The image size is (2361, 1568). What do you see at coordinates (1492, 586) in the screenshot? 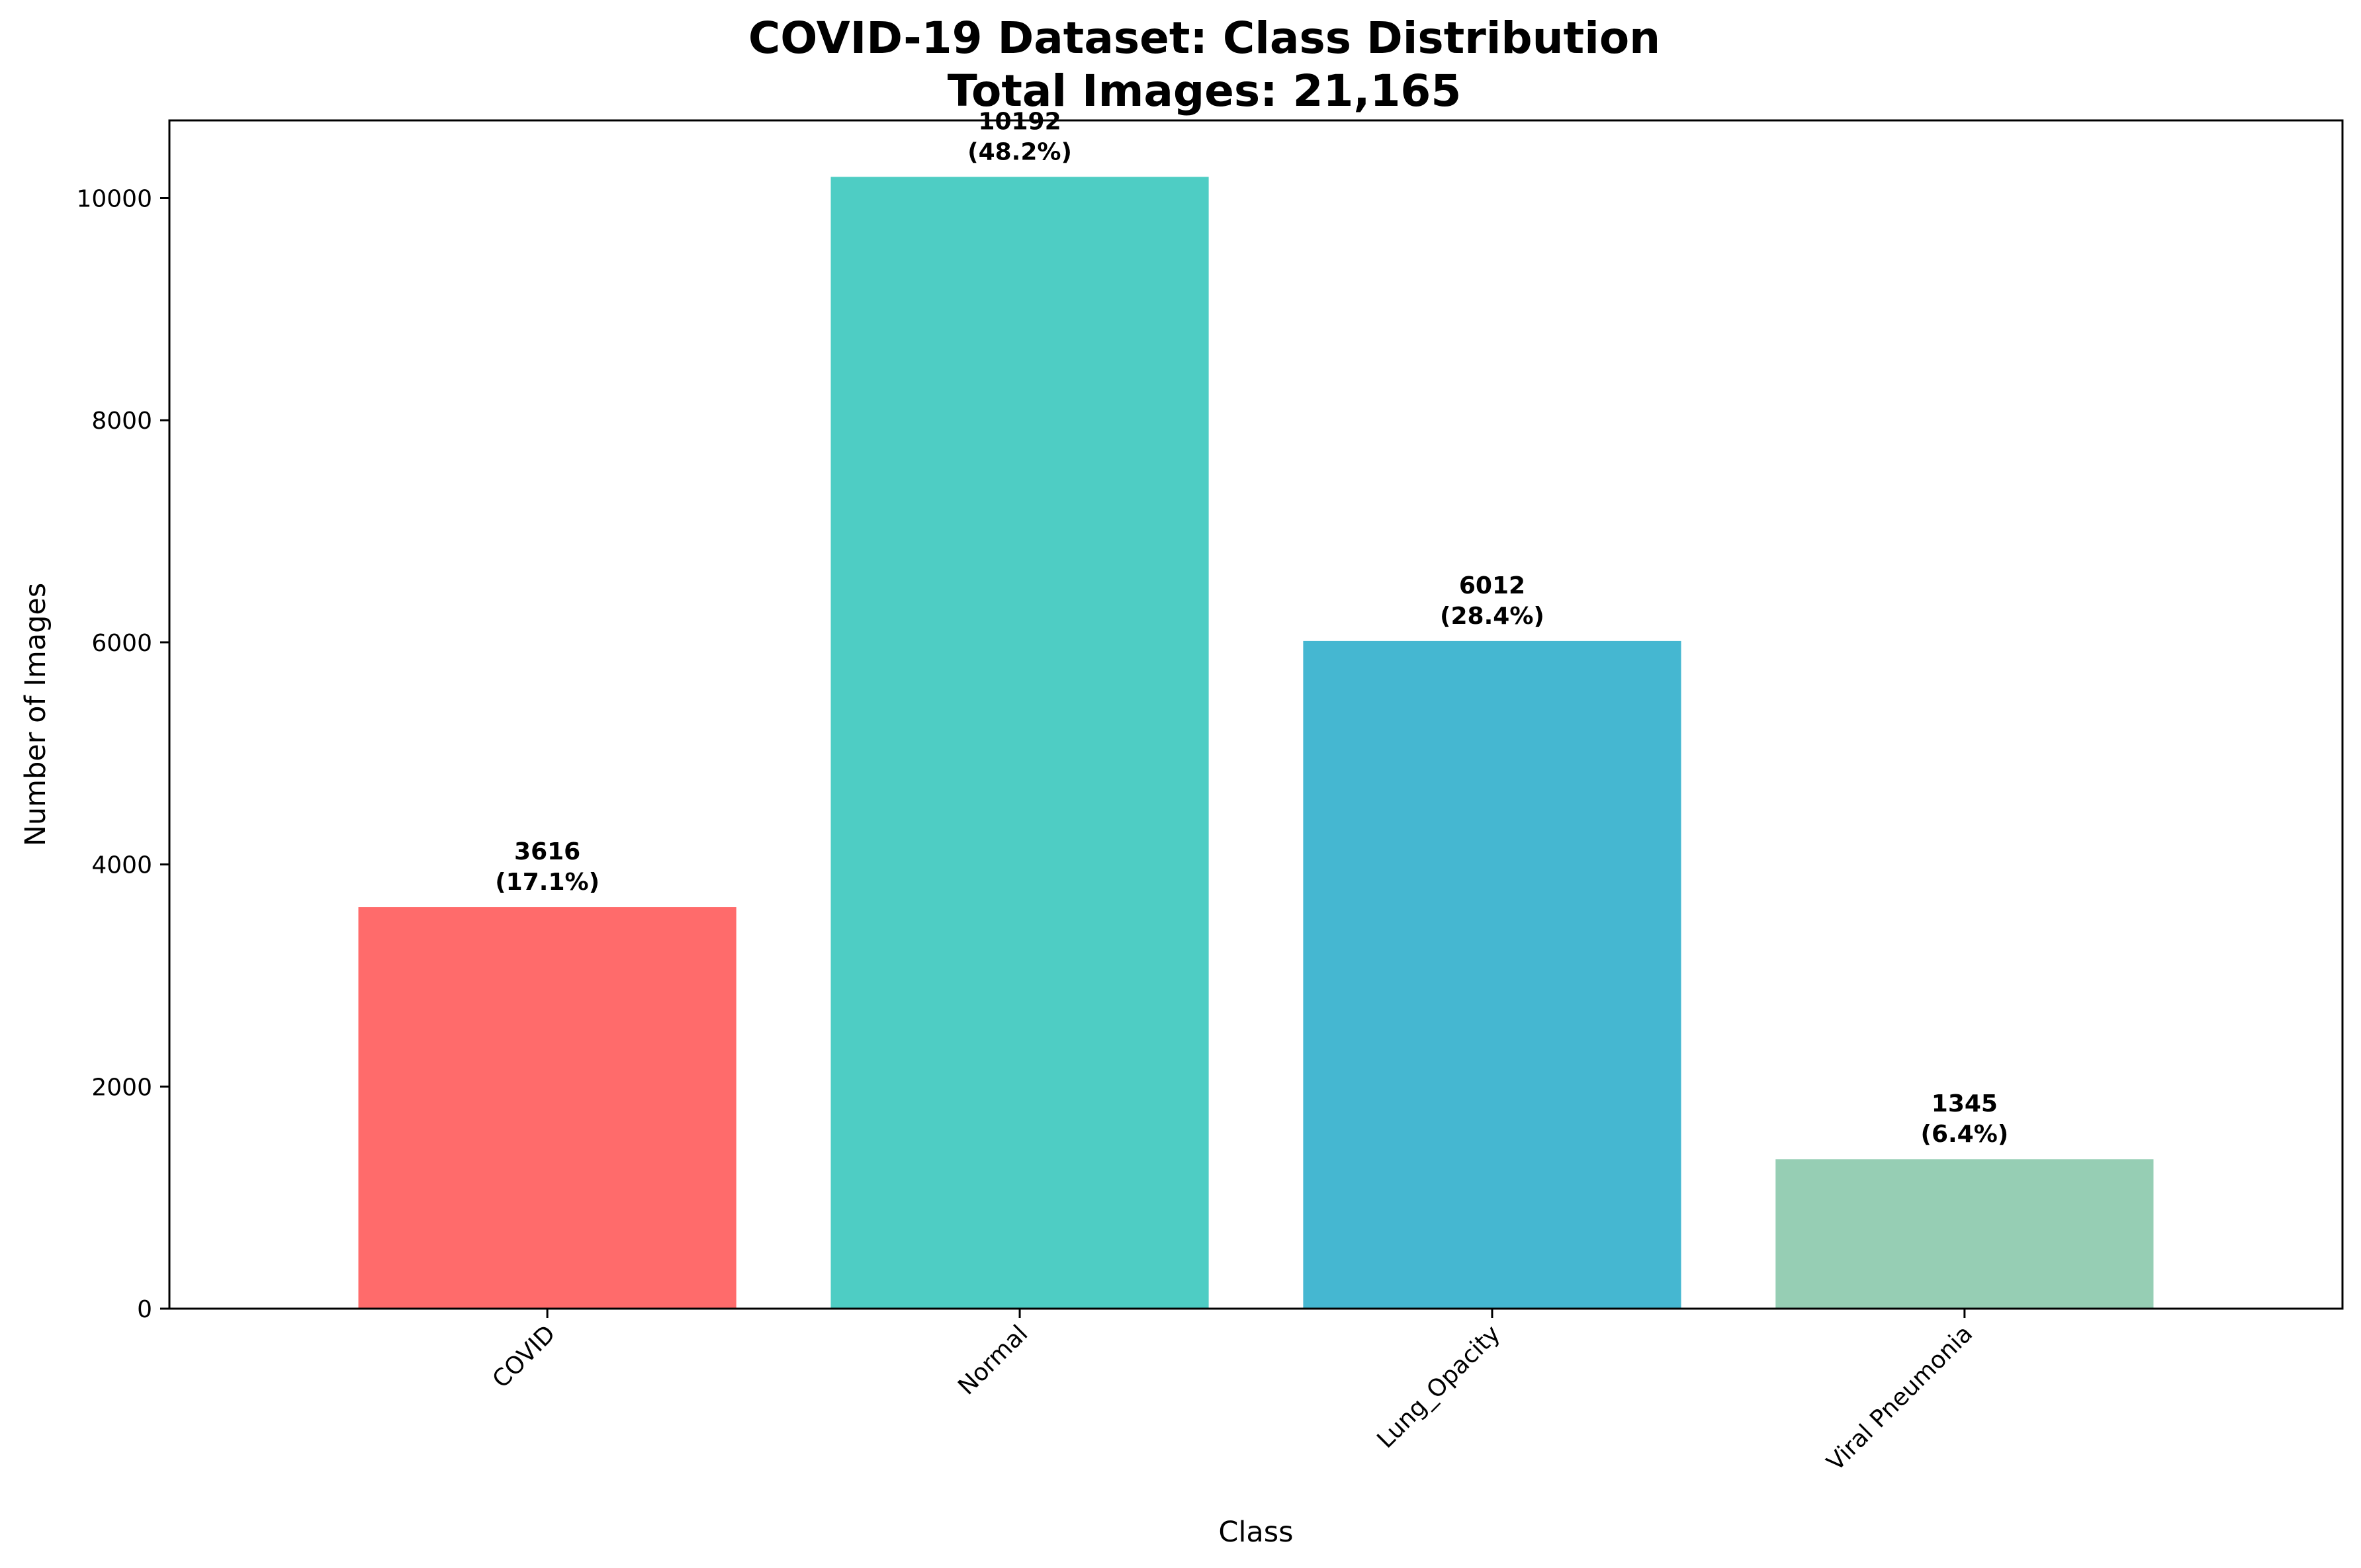
I see `bar-value-label: 6012` at bounding box center [1492, 586].